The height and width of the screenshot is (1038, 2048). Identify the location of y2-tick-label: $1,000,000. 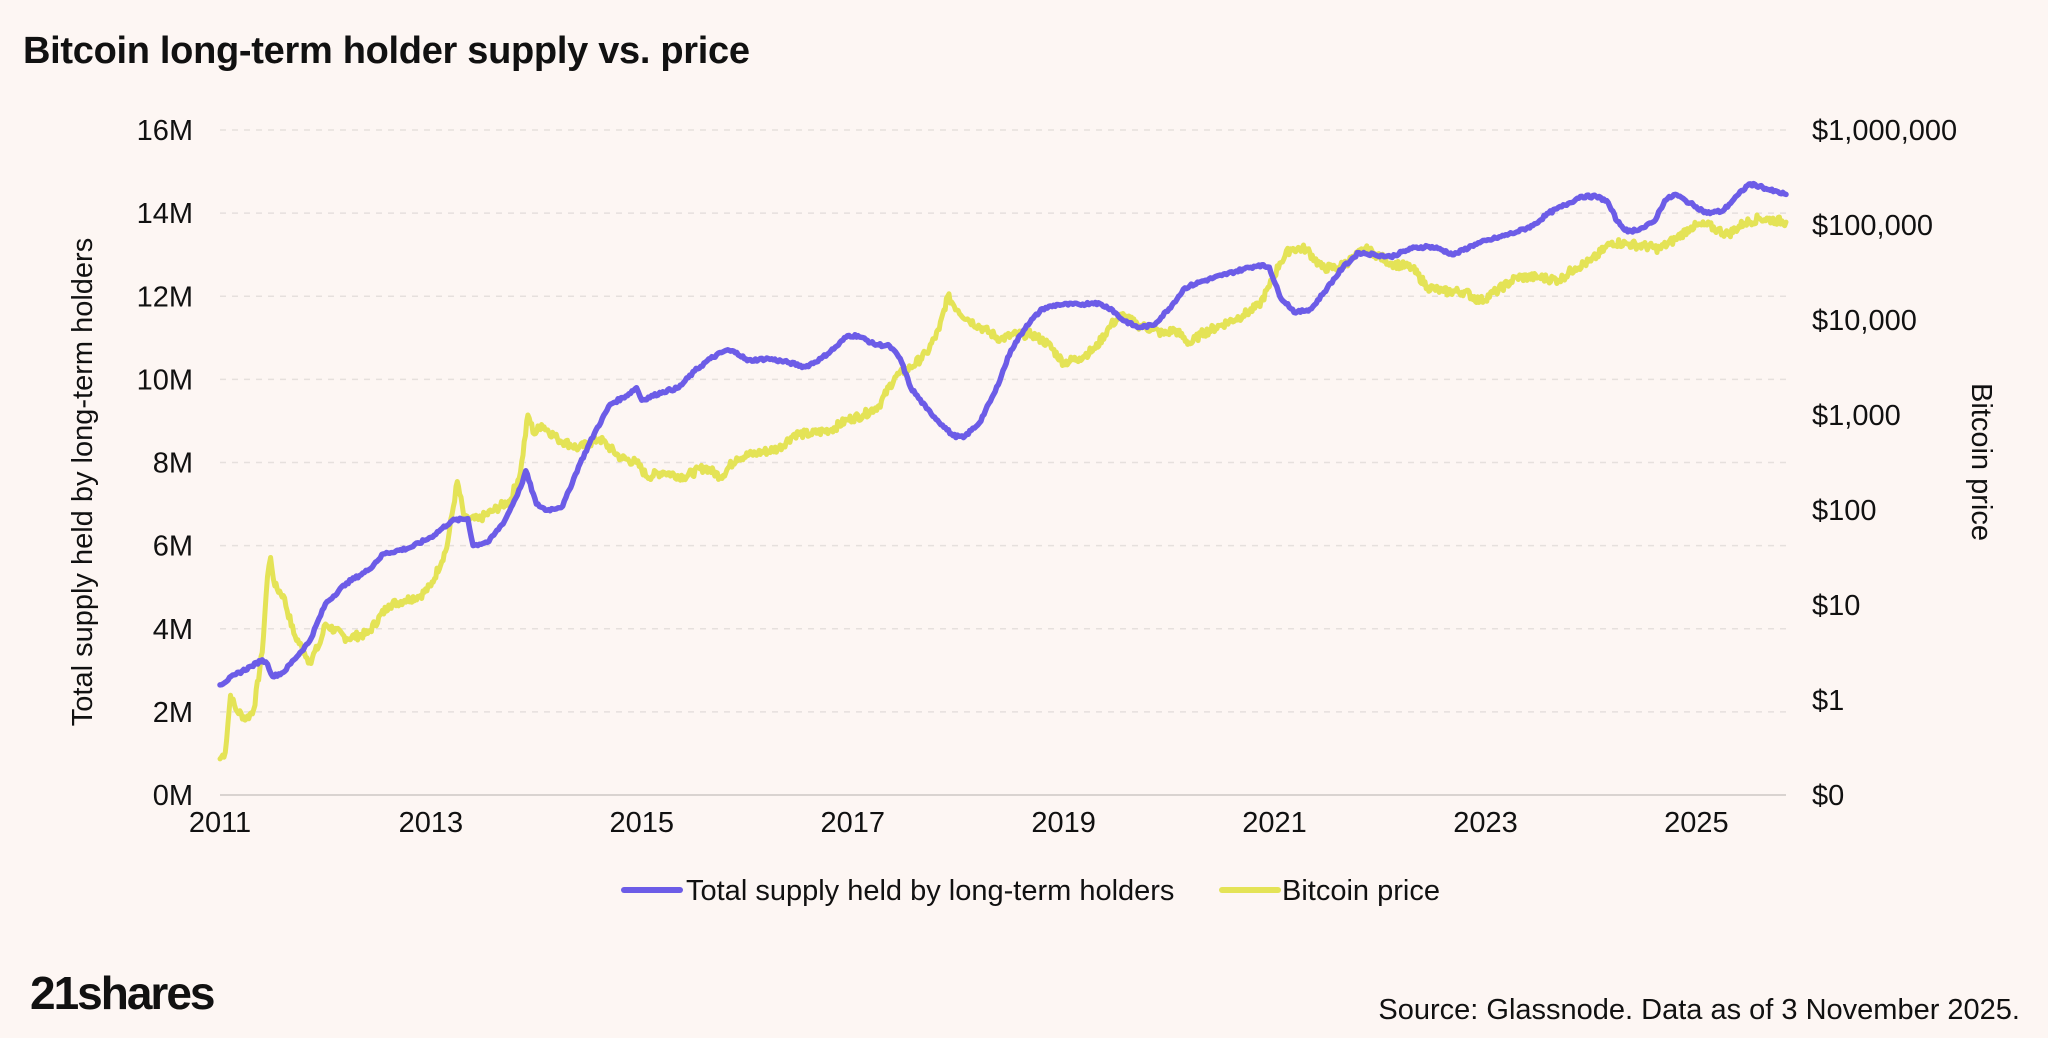
(1884, 131).